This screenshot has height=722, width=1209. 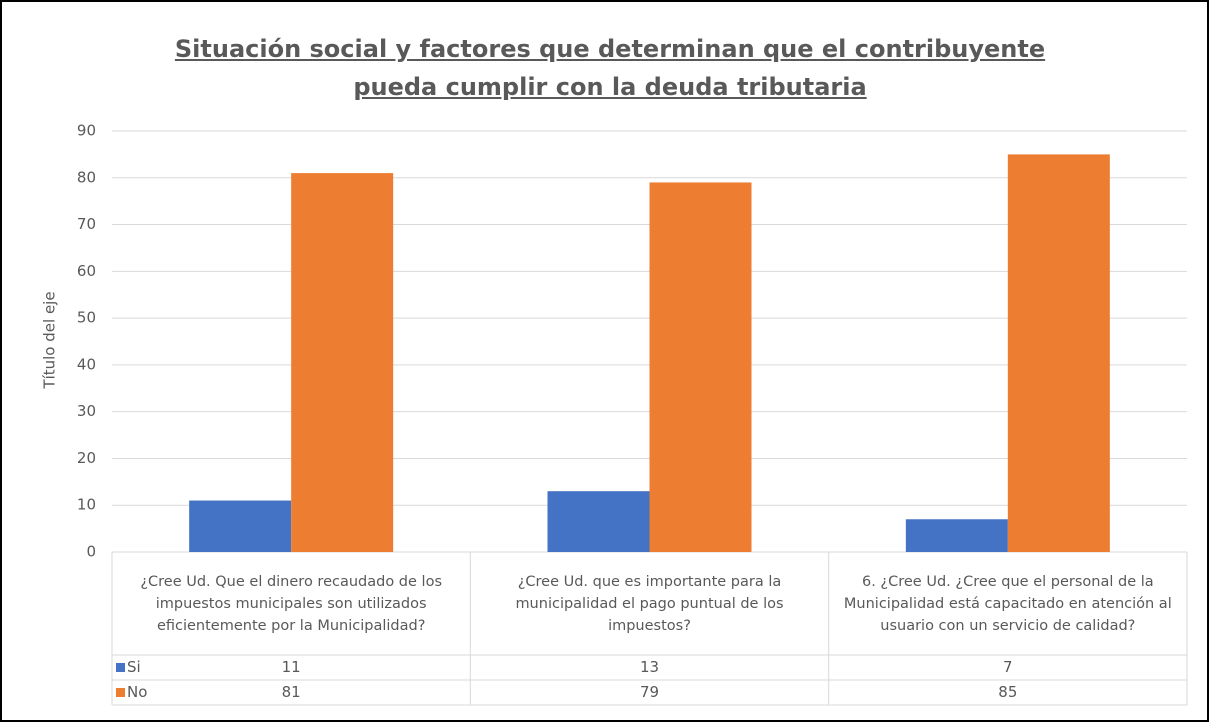 What do you see at coordinates (86, 505) in the screenshot?
I see `y-tick-label: 10` at bounding box center [86, 505].